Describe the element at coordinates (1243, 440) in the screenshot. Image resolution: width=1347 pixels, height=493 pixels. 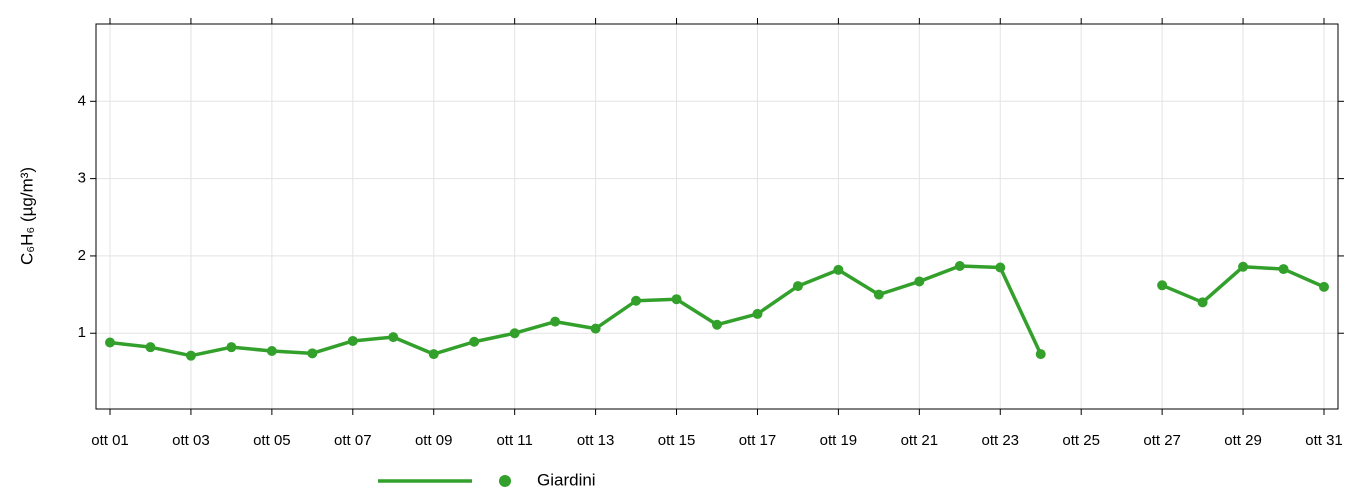
I see `x-tick-label: ott 29` at that location.